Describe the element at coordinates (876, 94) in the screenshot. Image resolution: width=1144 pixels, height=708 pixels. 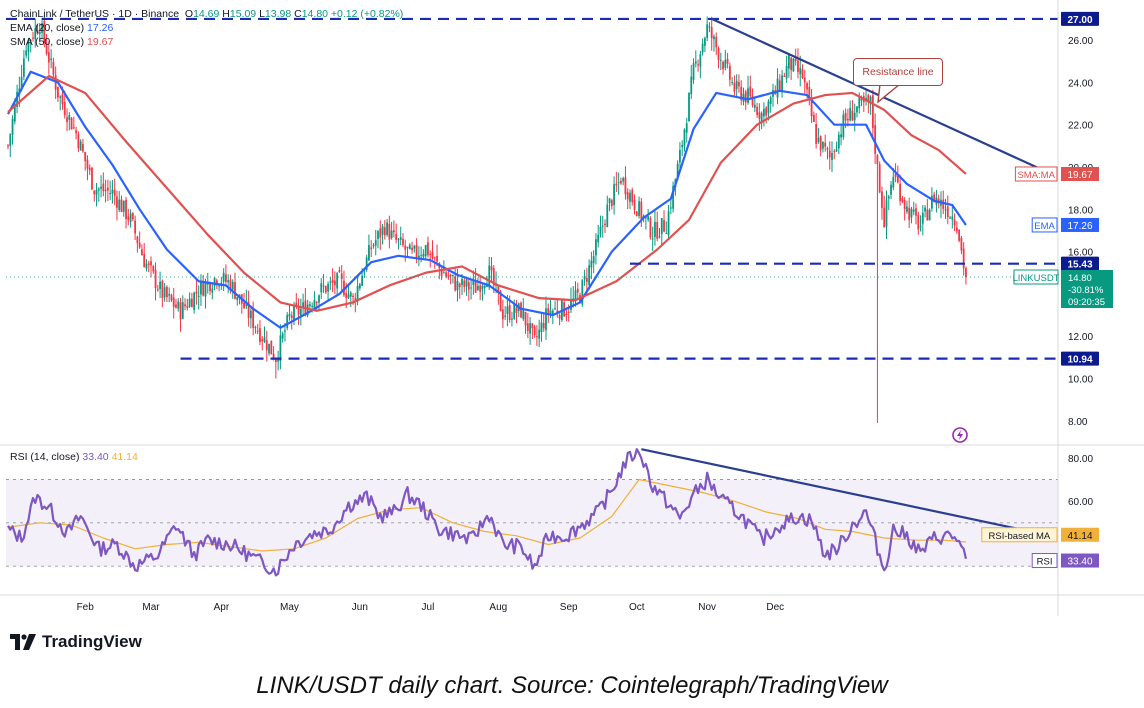
I see `resistance-trendline` at that location.